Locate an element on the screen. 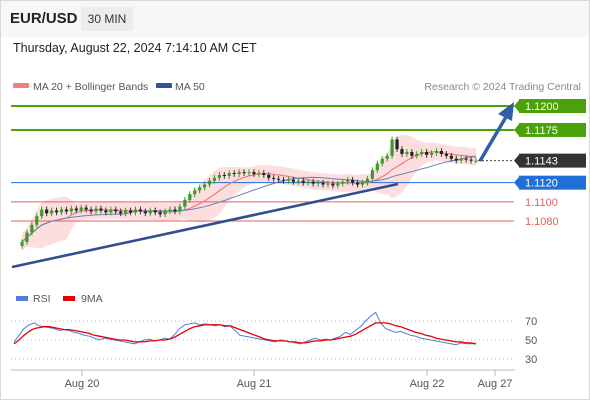  rsi-series-rsi is located at coordinates (244, 328).